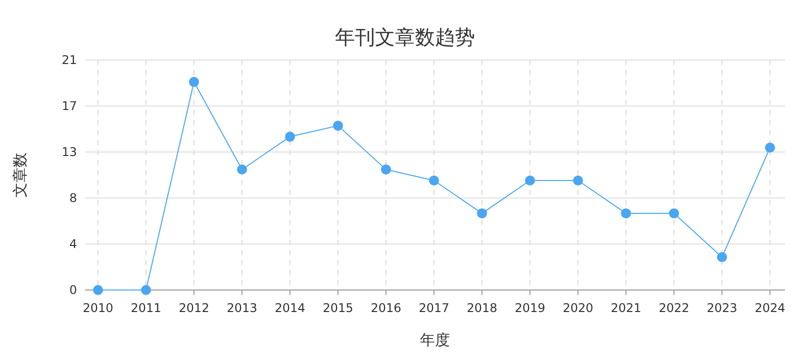 The width and height of the screenshot is (810, 360). What do you see at coordinates (770, 308) in the screenshot?
I see `x-tick-label: 2024` at bounding box center [770, 308].